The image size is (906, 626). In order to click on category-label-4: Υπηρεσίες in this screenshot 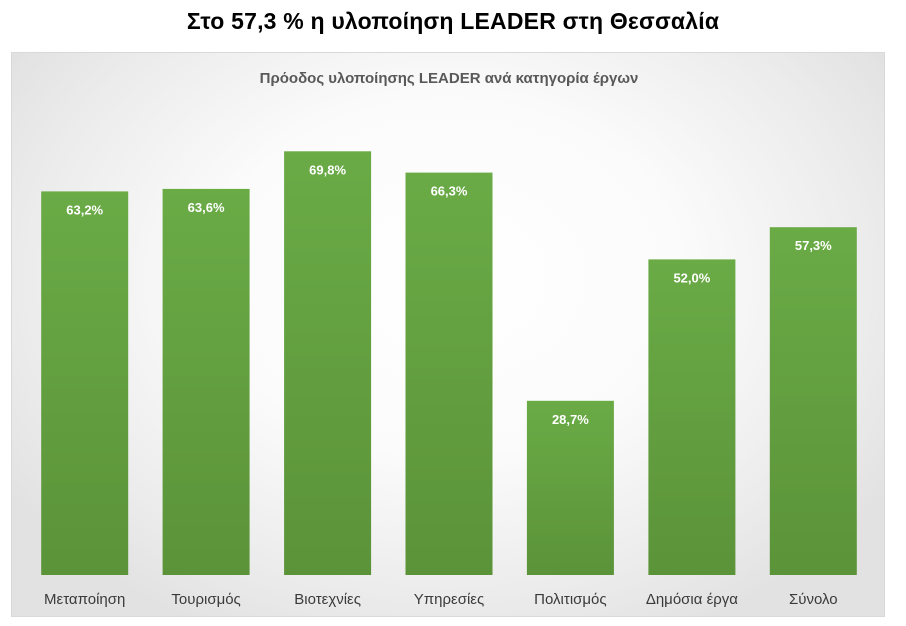, I will do `click(449, 599)`.